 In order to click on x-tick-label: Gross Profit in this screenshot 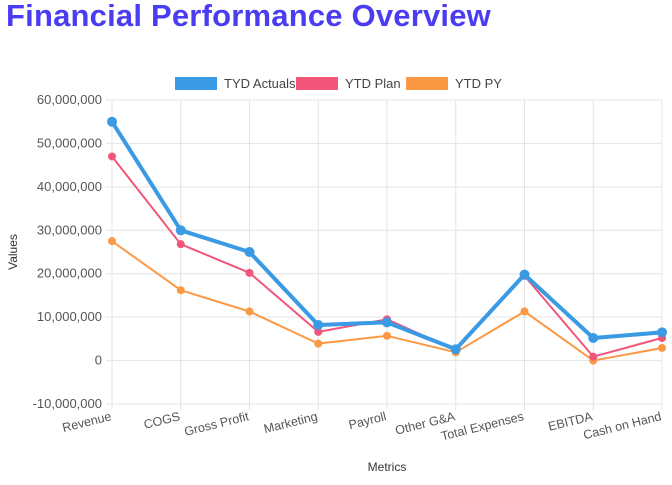, I will do `click(217, 424)`.